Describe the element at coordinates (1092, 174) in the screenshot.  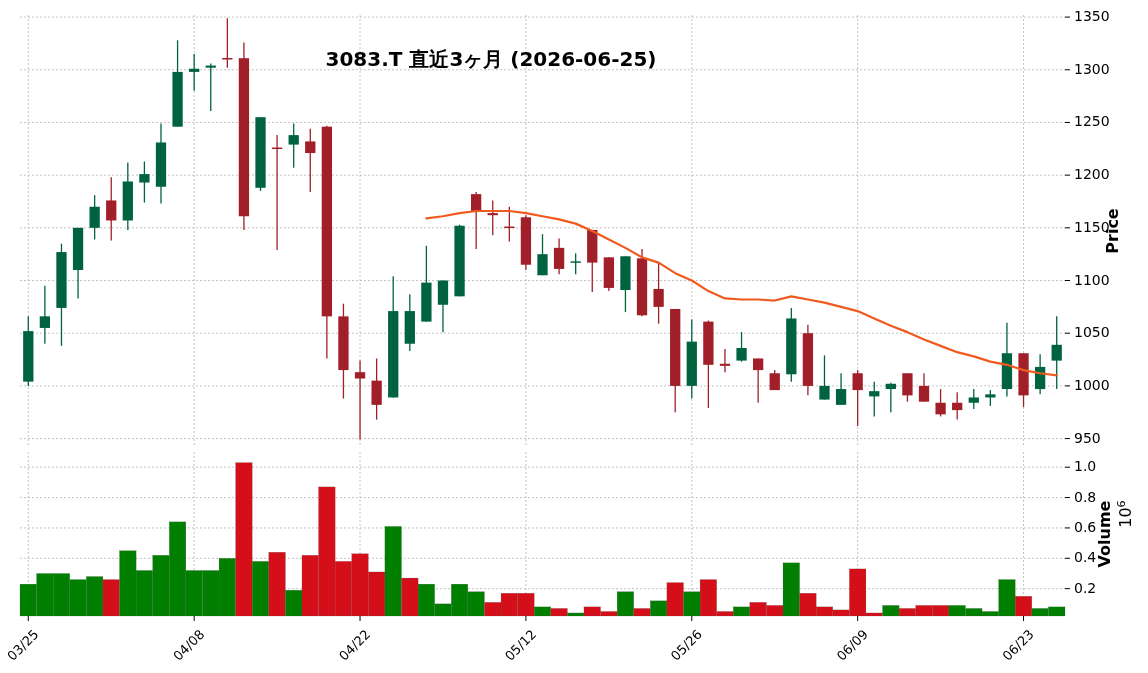
I see `y-tick-label: 1200` at that location.